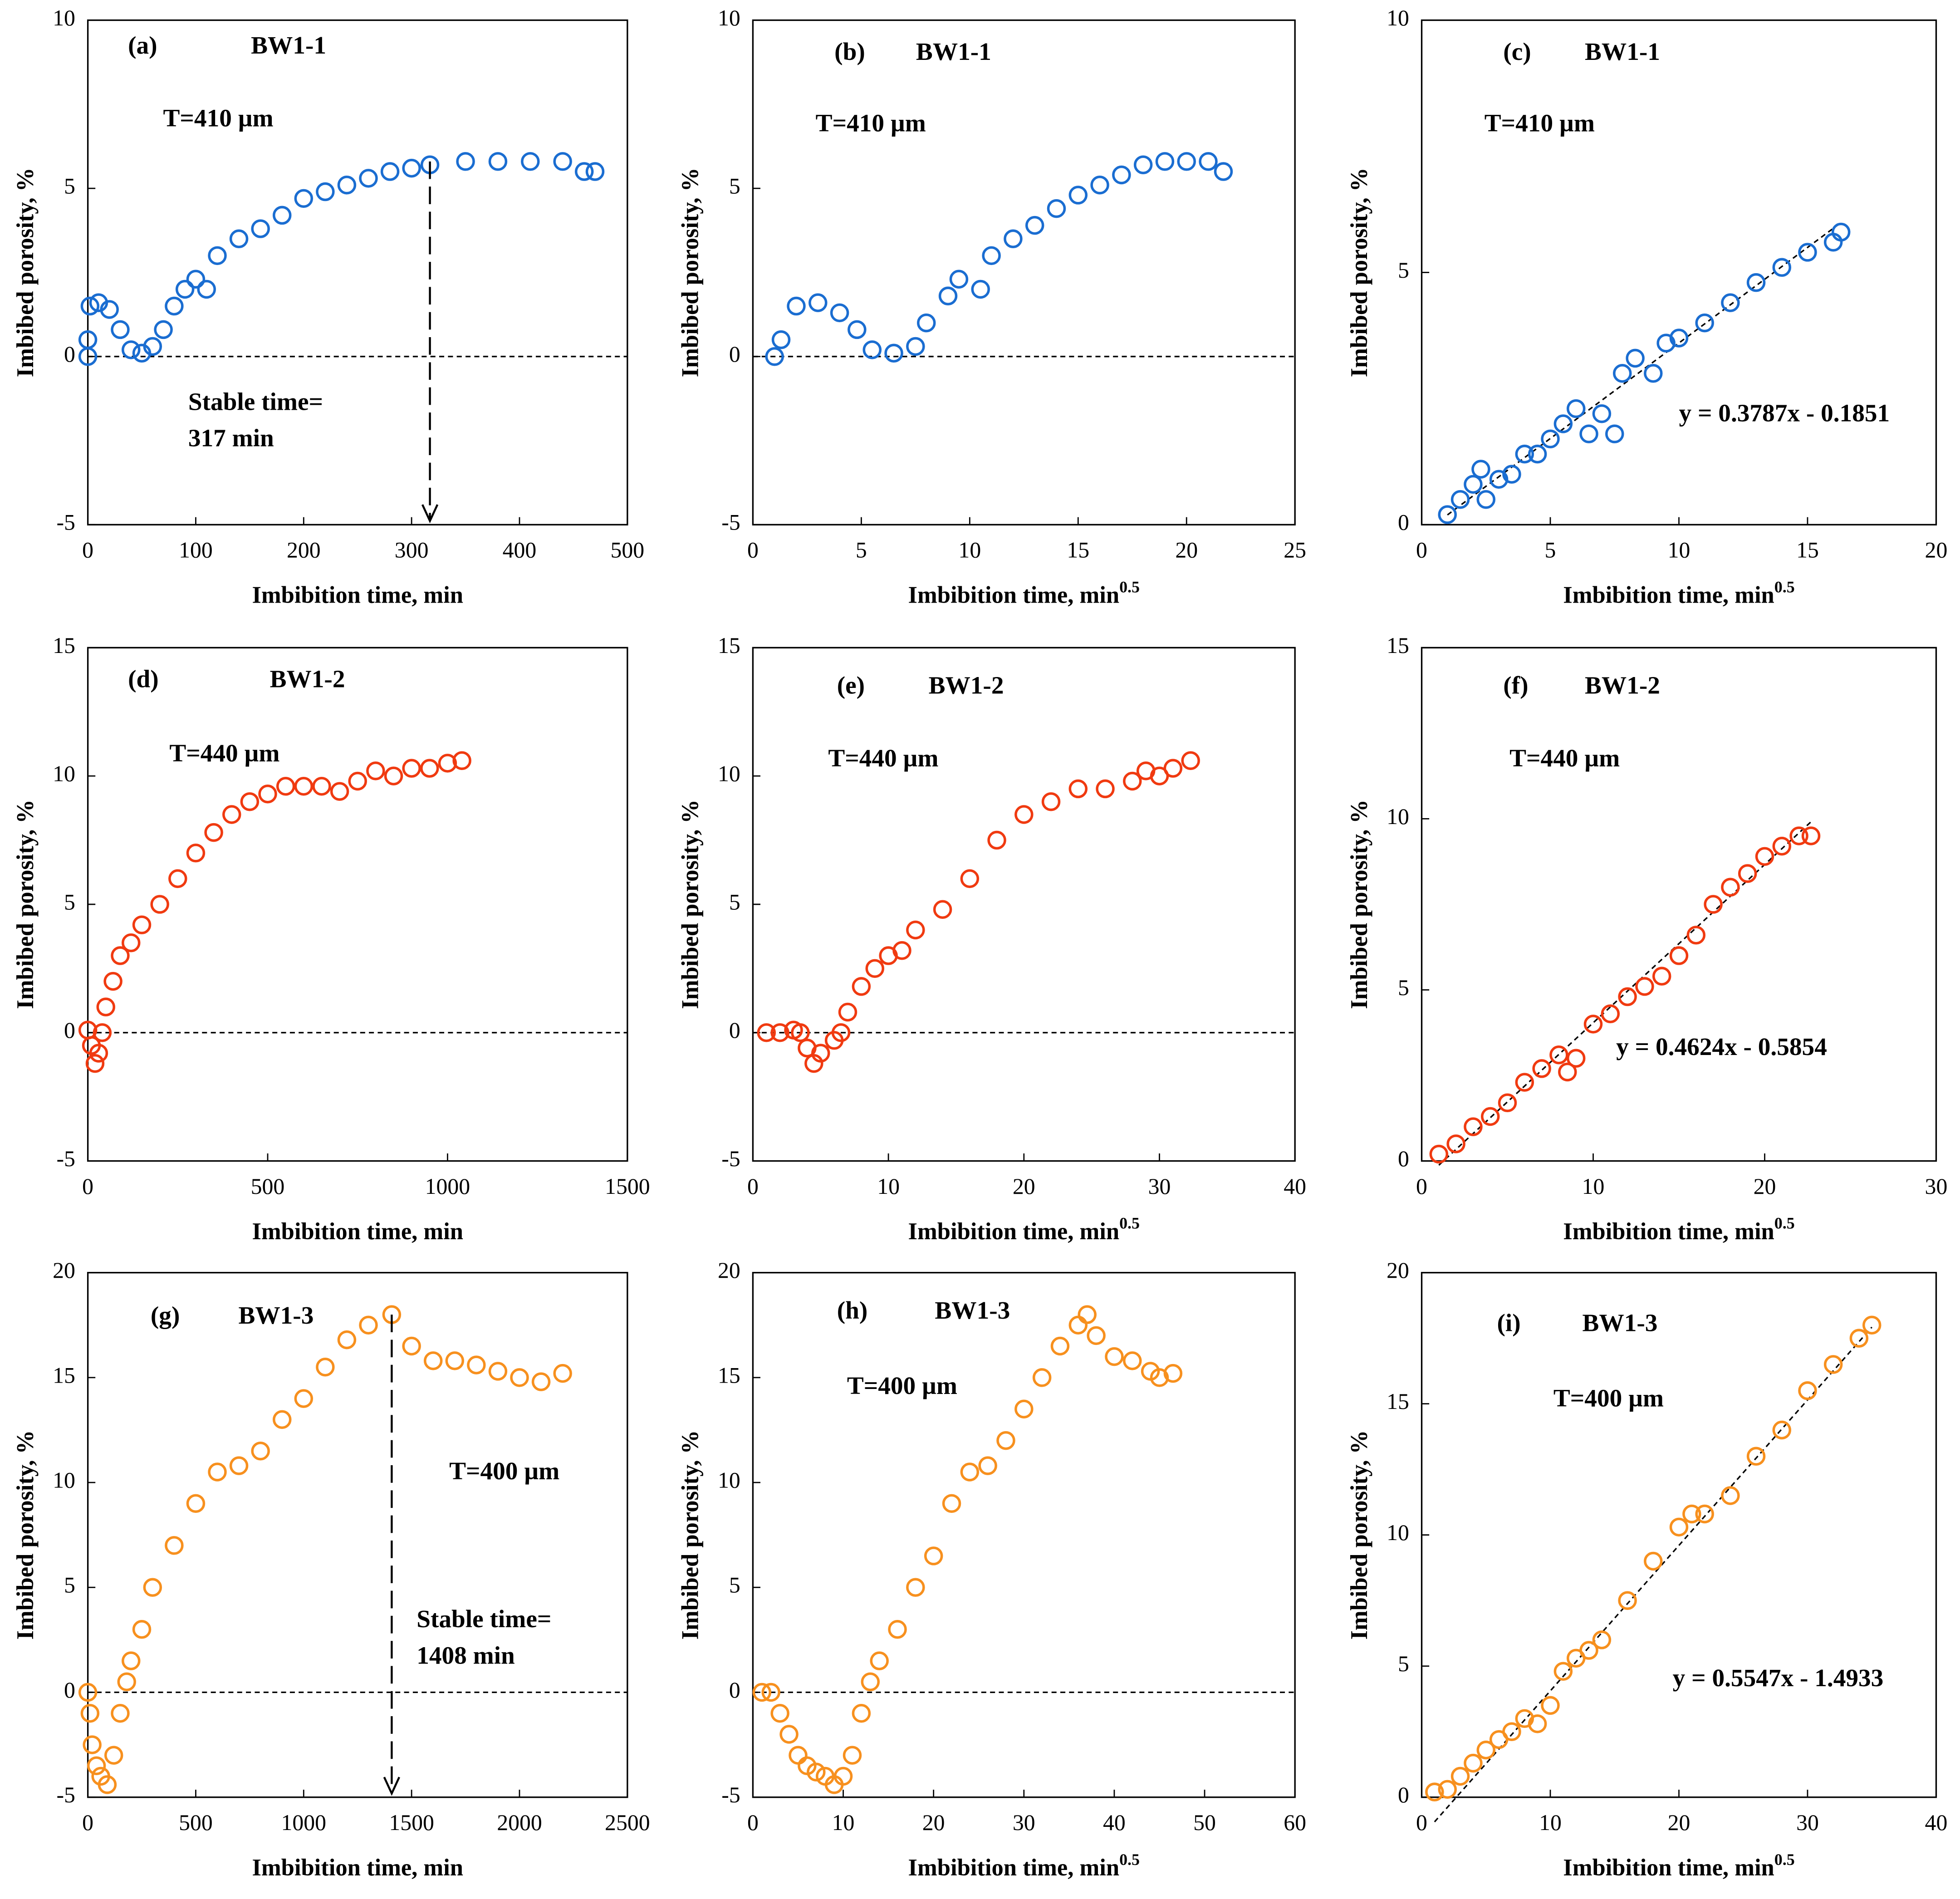 The image size is (1960, 1899). What do you see at coordinates (1515, 685) in the screenshot?
I see `panel-letter: (f)` at bounding box center [1515, 685].